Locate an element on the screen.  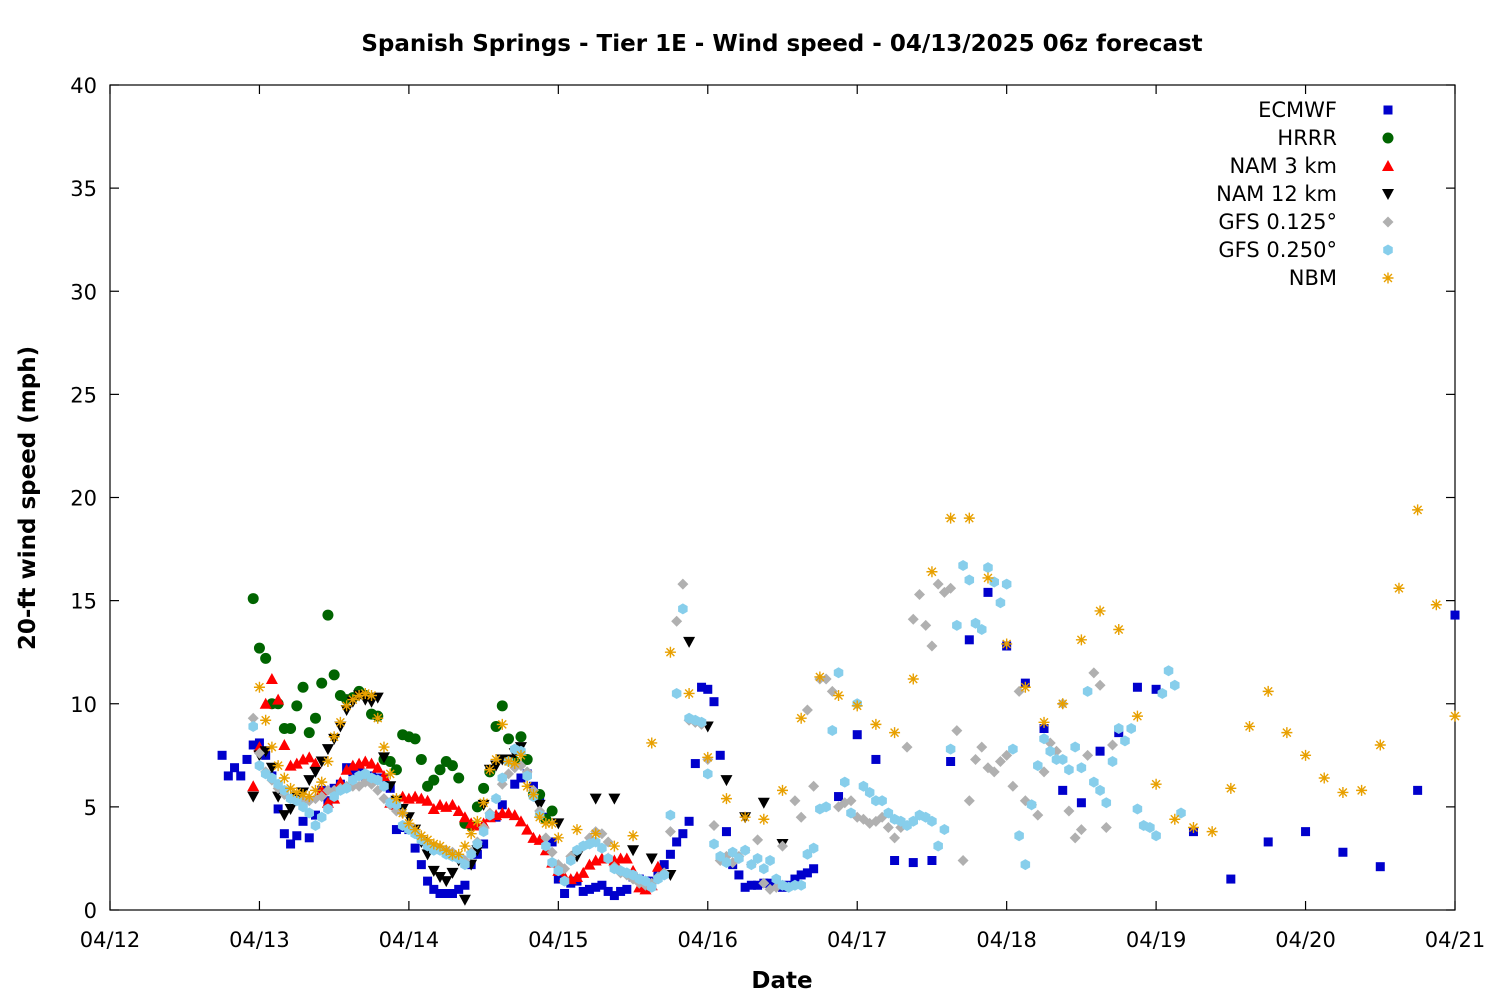
x-tick-label: 04/17 is located at coordinates (857, 940).